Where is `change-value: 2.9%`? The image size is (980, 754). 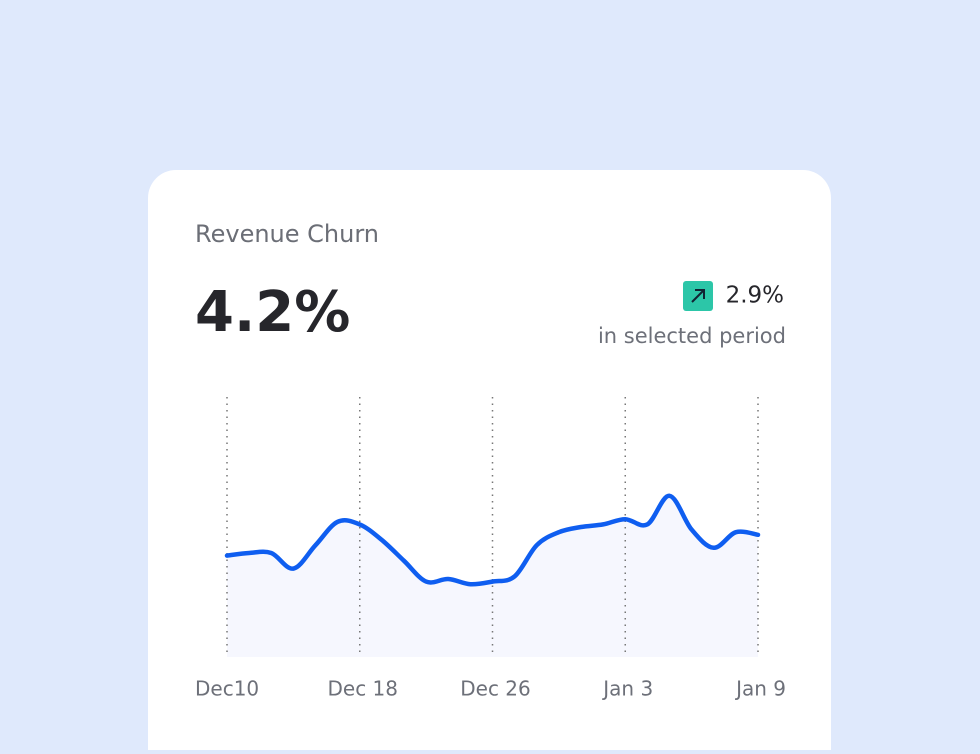
change-value: 2.9% is located at coordinates (755, 296).